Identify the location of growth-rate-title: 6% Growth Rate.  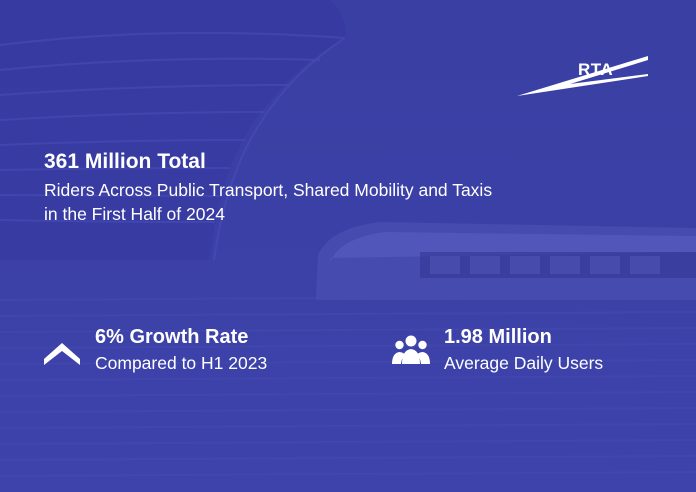
(172, 337).